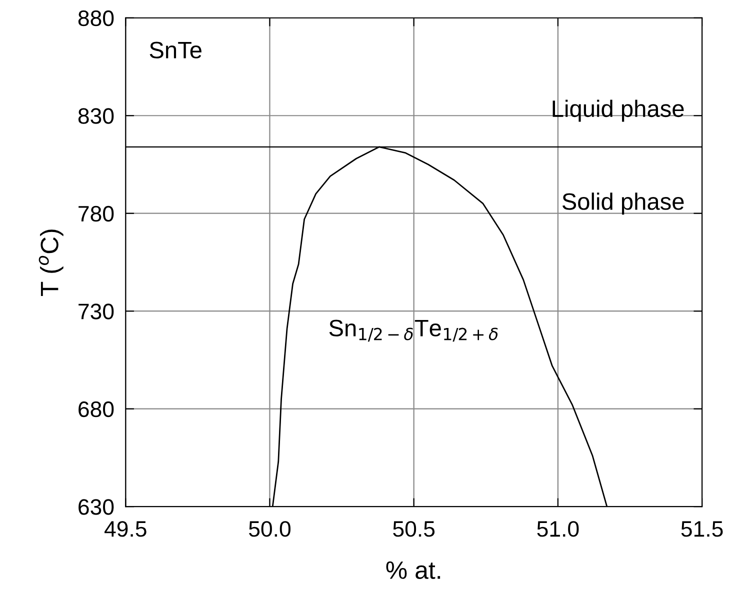 The height and width of the screenshot is (596, 739). Describe the element at coordinates (96, 18) in the screenshot. I see `y-tick-label: 880` at that location.